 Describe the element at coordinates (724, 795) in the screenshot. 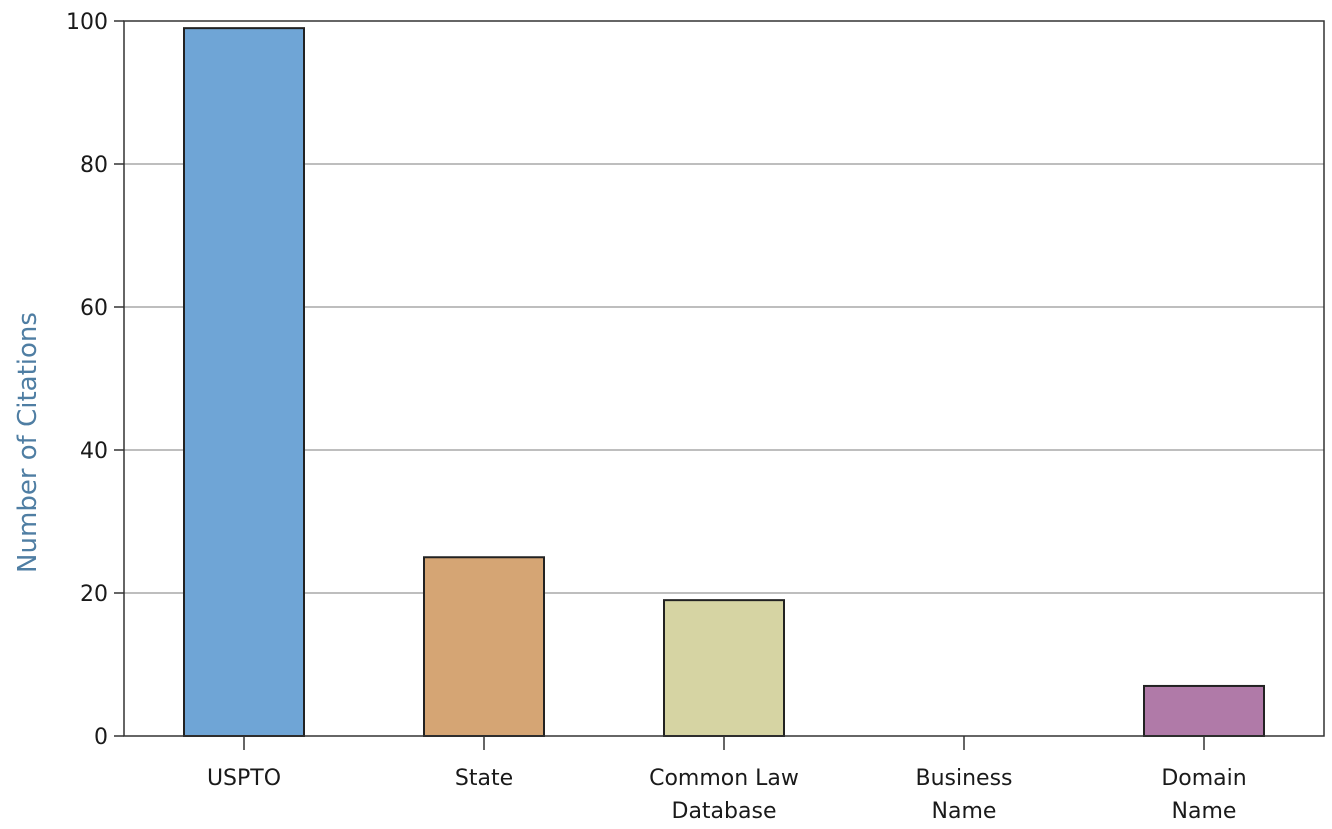

I see `x-tick-label: Common Law Database` at that location.